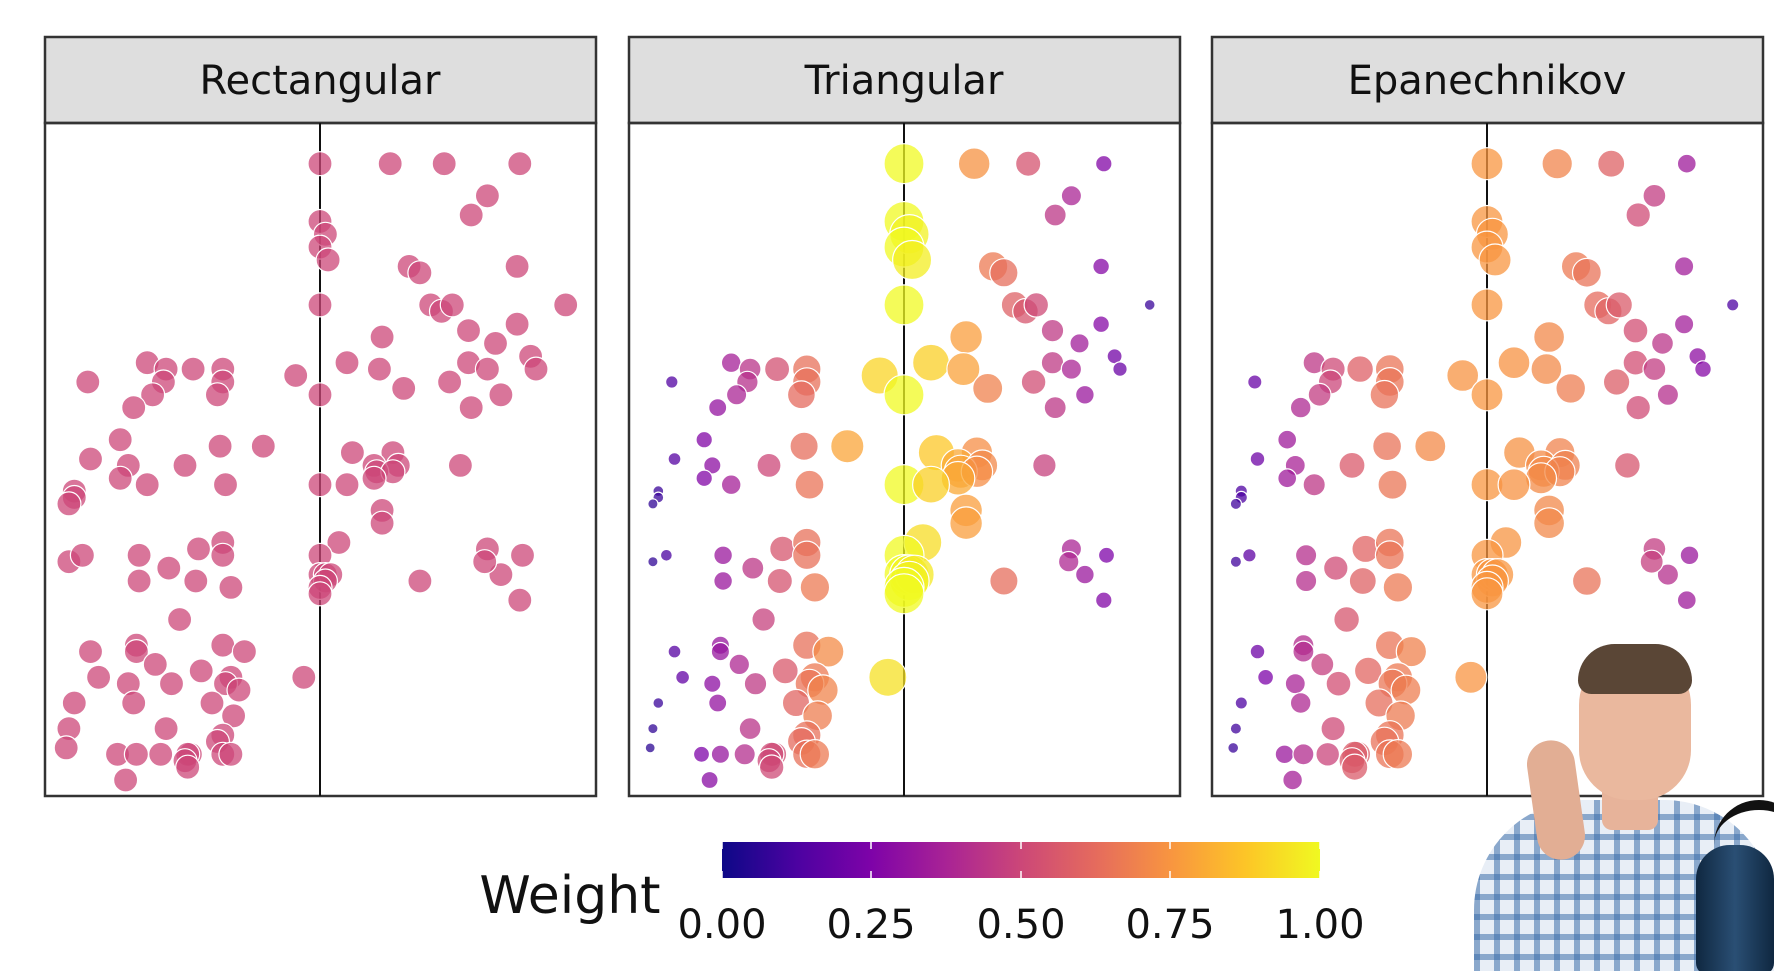 This screenshot has height=971, width=1774. What do you see at coordinates (904, 81) in the screenshot?
I see `facet-title-triangular: Triangular` at bounding box center [904, 81].